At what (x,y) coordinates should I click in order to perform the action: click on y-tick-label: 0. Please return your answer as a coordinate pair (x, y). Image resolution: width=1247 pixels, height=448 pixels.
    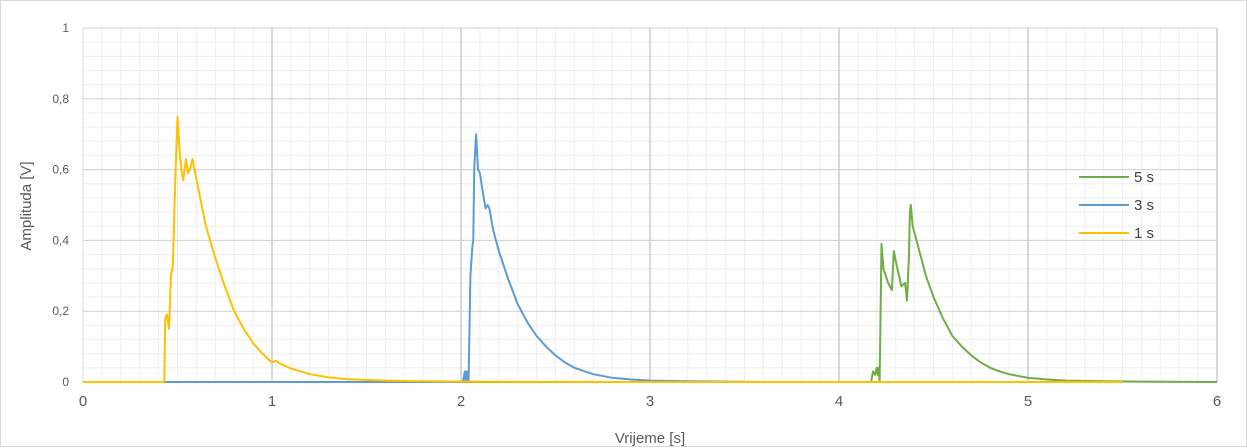
    Looking at the image, I should click on (65, 382).